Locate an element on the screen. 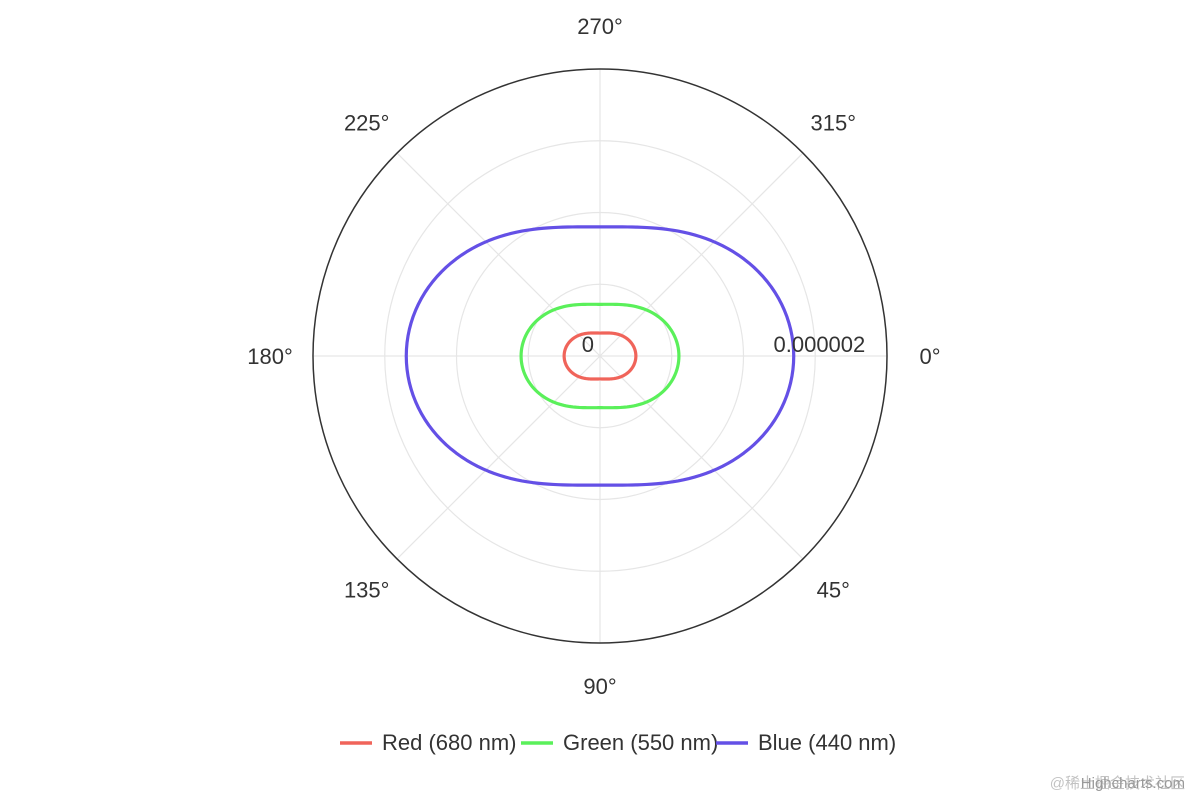 Image resolution: width=1200 pixels, height=800 pixels. angle-tick-label-90: 90° is located at coordinates (599, 686).